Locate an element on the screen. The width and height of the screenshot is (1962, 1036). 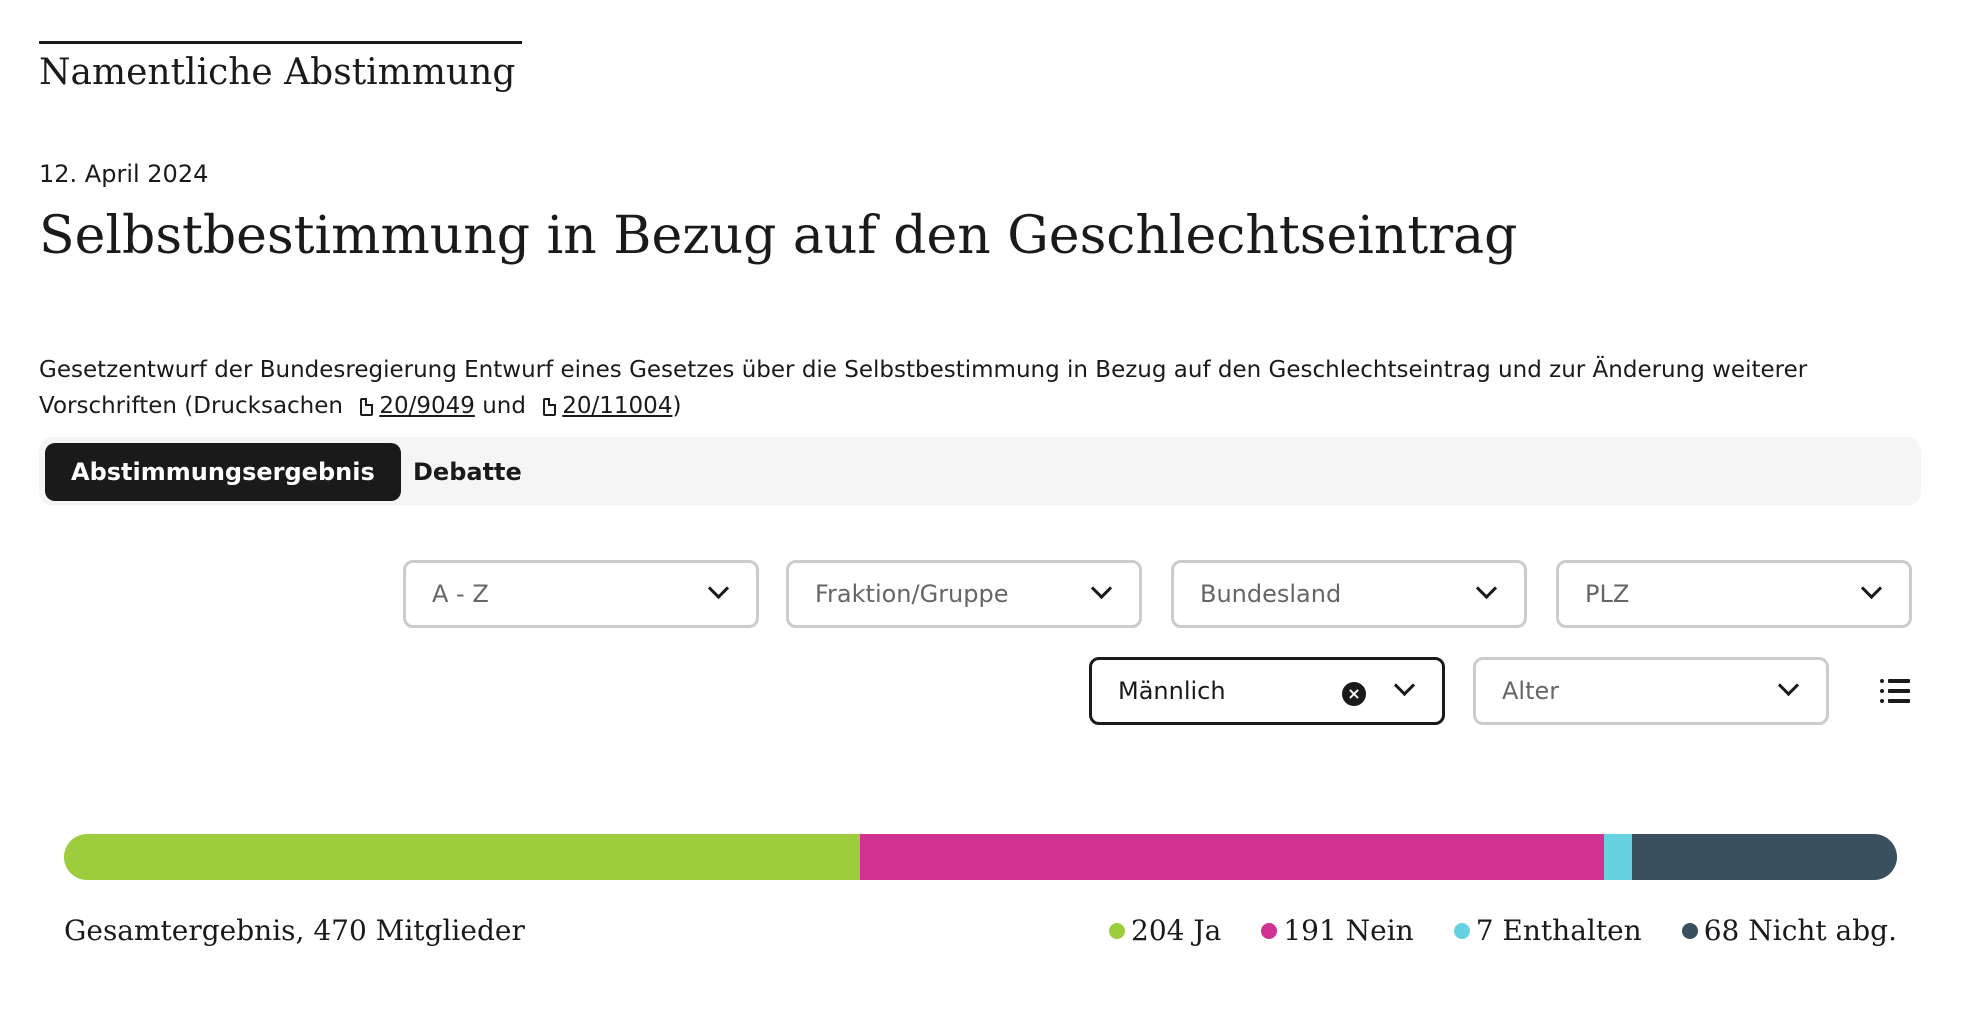
bar-segment-nein is located at coordinates (1232, 857).